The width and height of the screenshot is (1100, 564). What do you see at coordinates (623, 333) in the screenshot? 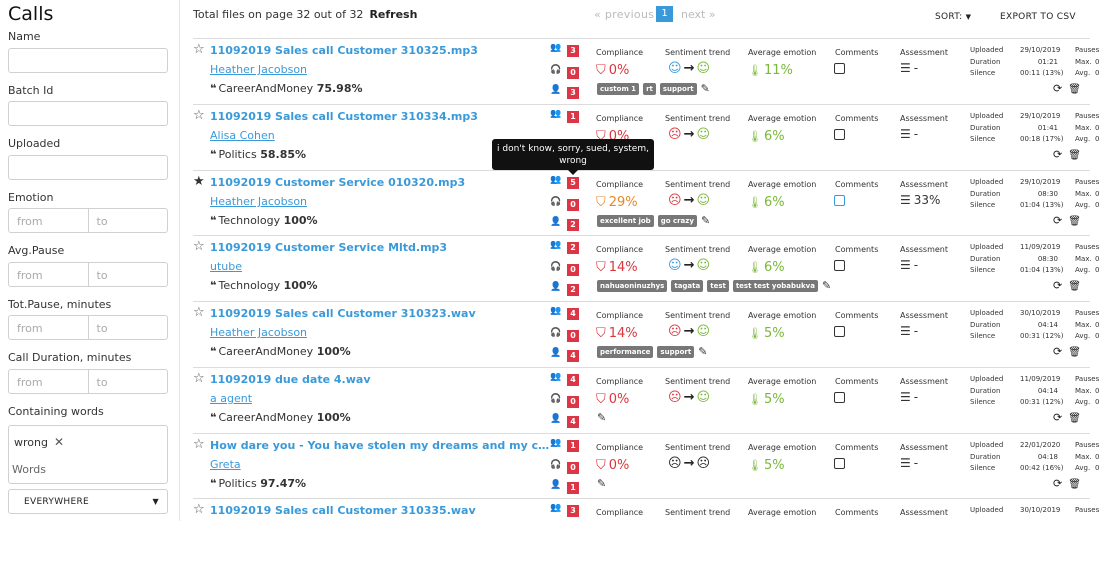
I see `compliance-percent: 14%` at bounding box center [623, 333].